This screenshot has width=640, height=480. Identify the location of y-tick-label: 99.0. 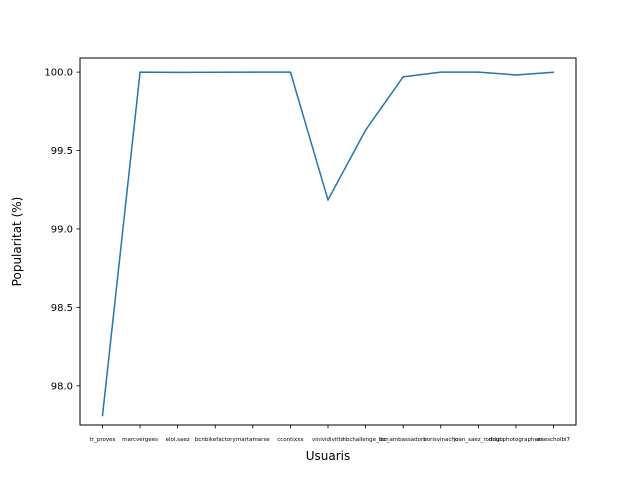
(62, 230).